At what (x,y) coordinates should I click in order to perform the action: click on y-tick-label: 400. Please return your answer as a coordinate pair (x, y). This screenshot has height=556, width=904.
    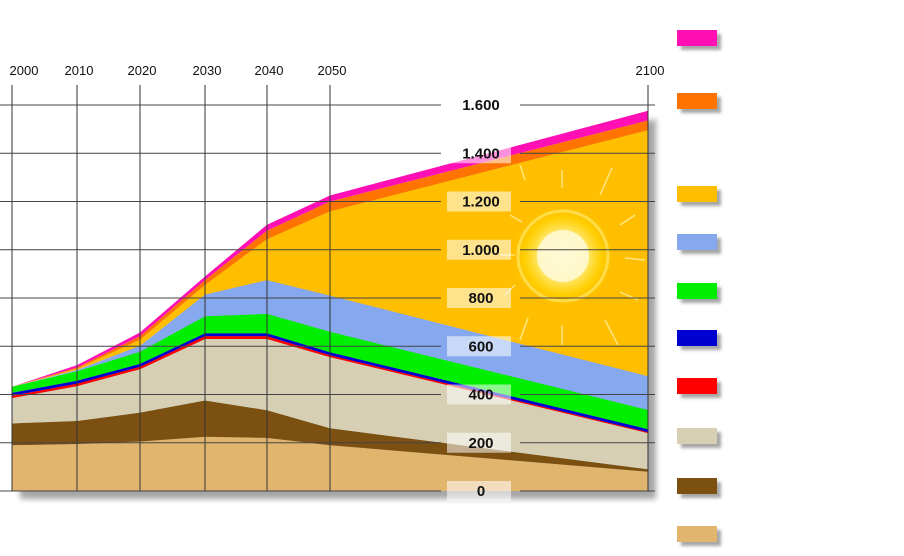
    Looking at the image, I should click on (480, 395).